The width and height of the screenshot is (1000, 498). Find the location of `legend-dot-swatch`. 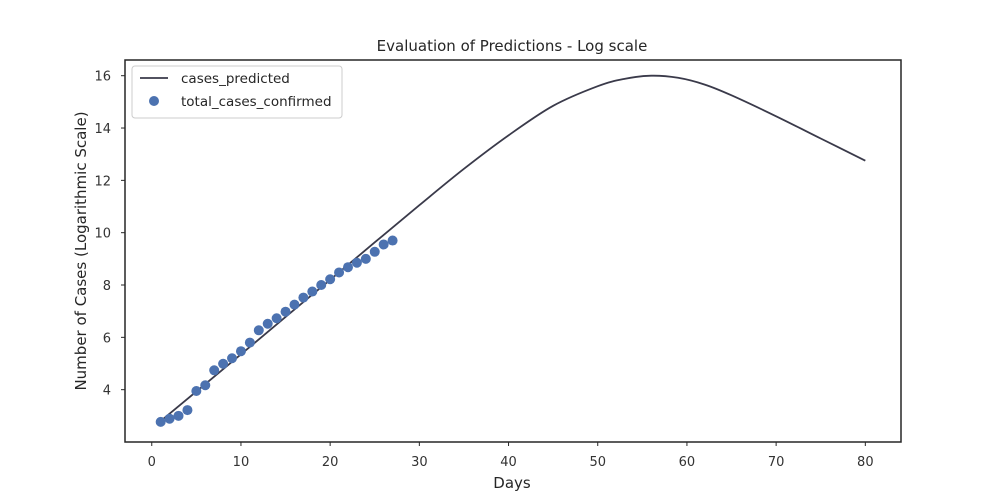

legend-dot-swatch is located at coordinates (154, 101).